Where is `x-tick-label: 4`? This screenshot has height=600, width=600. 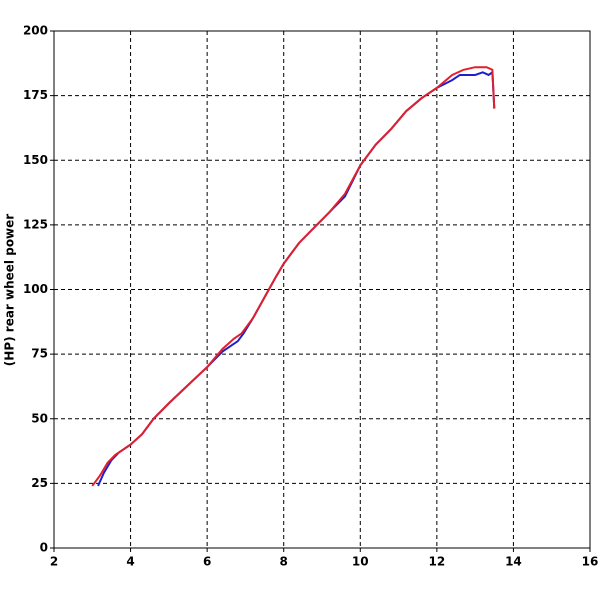 x-tick-label: 4 is located at coordinates (130, 562).